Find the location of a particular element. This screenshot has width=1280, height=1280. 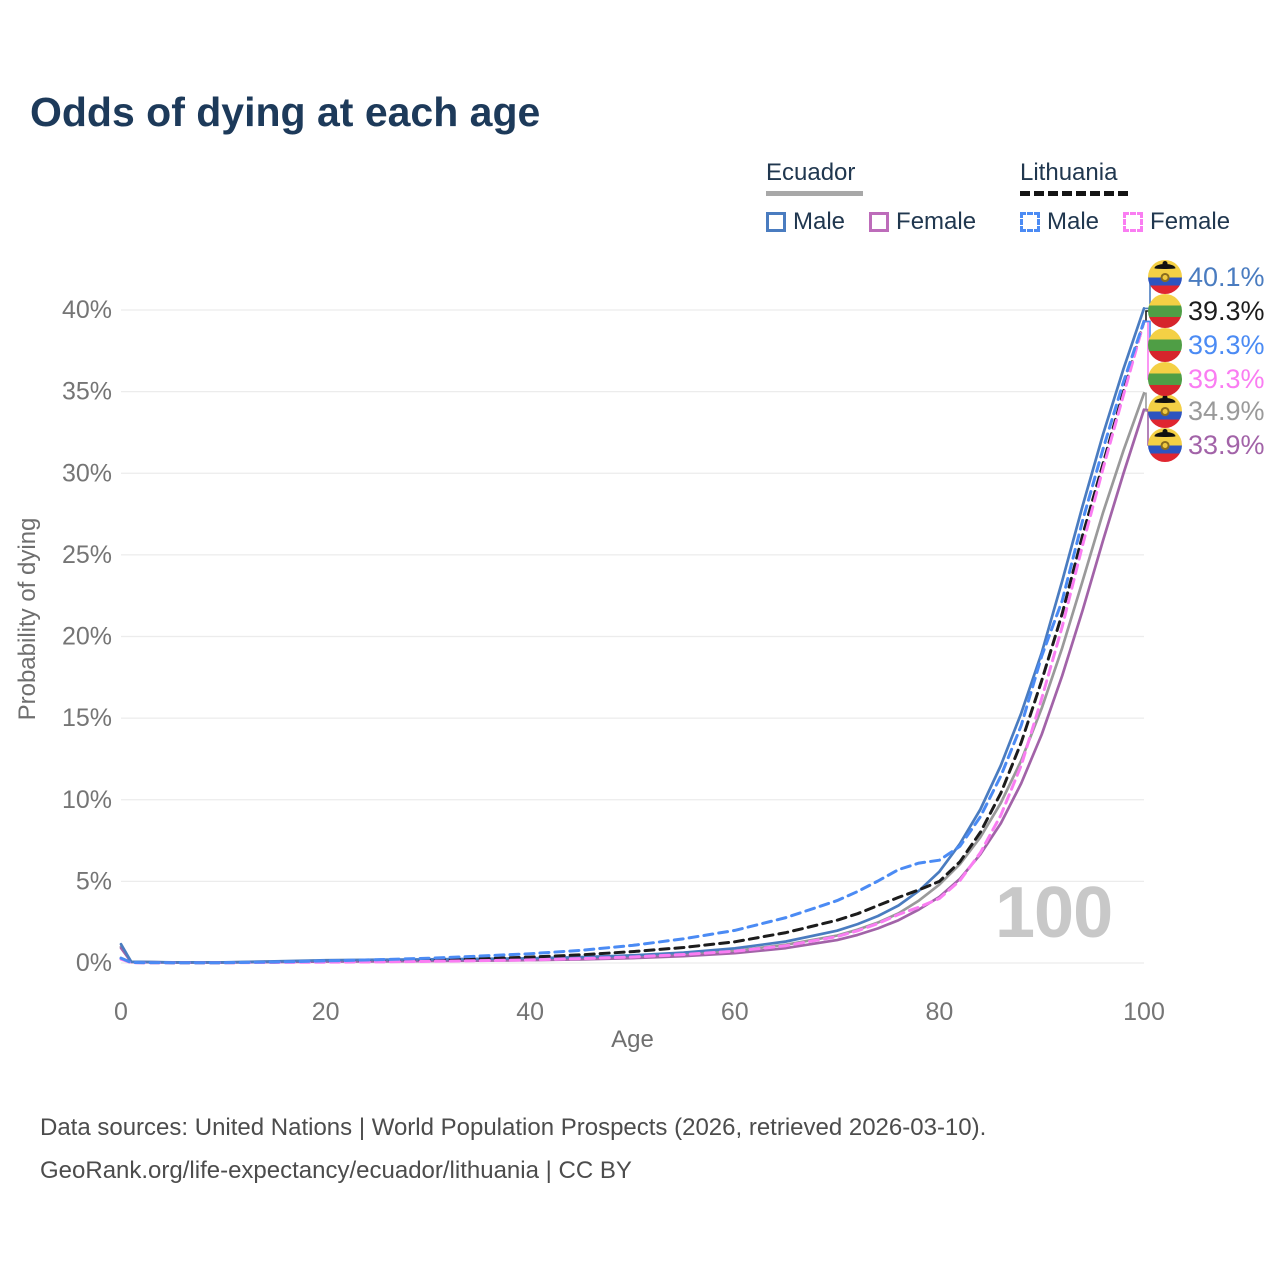

legend-item-ecuador-male: Male is located at coordinates (805, 222).